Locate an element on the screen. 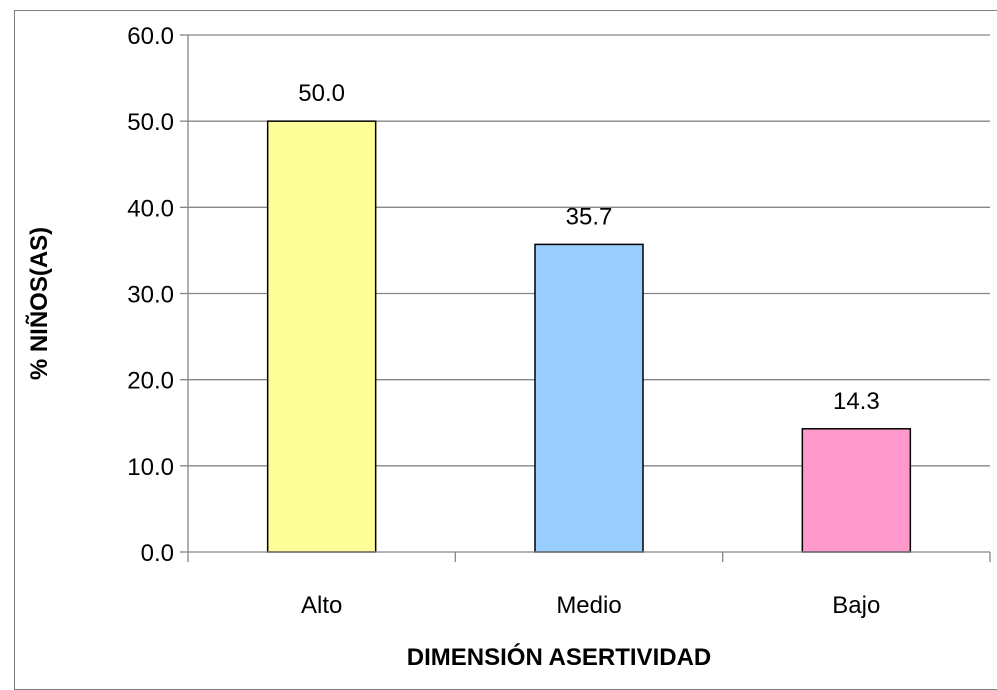  y-tick-label: 60.0 is located at coordinates (150, 36).